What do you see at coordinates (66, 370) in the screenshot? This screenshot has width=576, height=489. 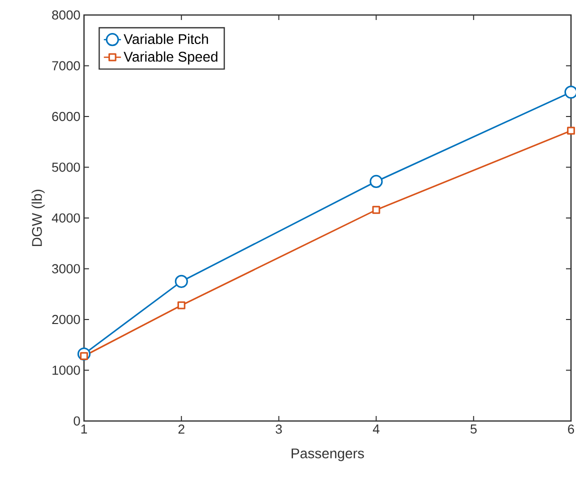 I see `y-tick-label: 1000` at bounding box center [66, 370].